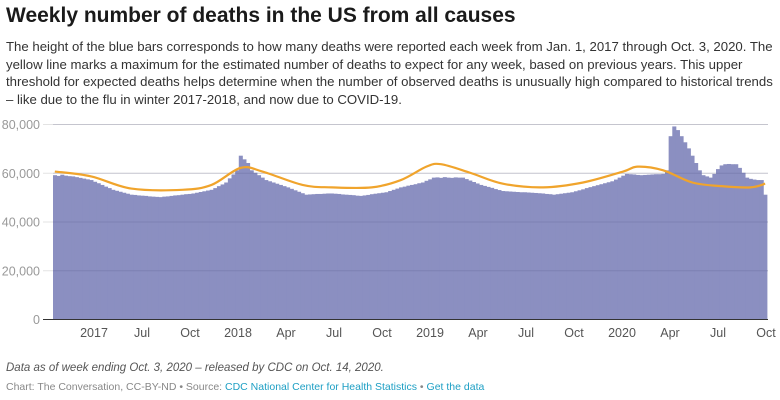  Describe the element at coordinates (455, 387) in the screenshot. I see `get-data-link: Get the data` at that location.